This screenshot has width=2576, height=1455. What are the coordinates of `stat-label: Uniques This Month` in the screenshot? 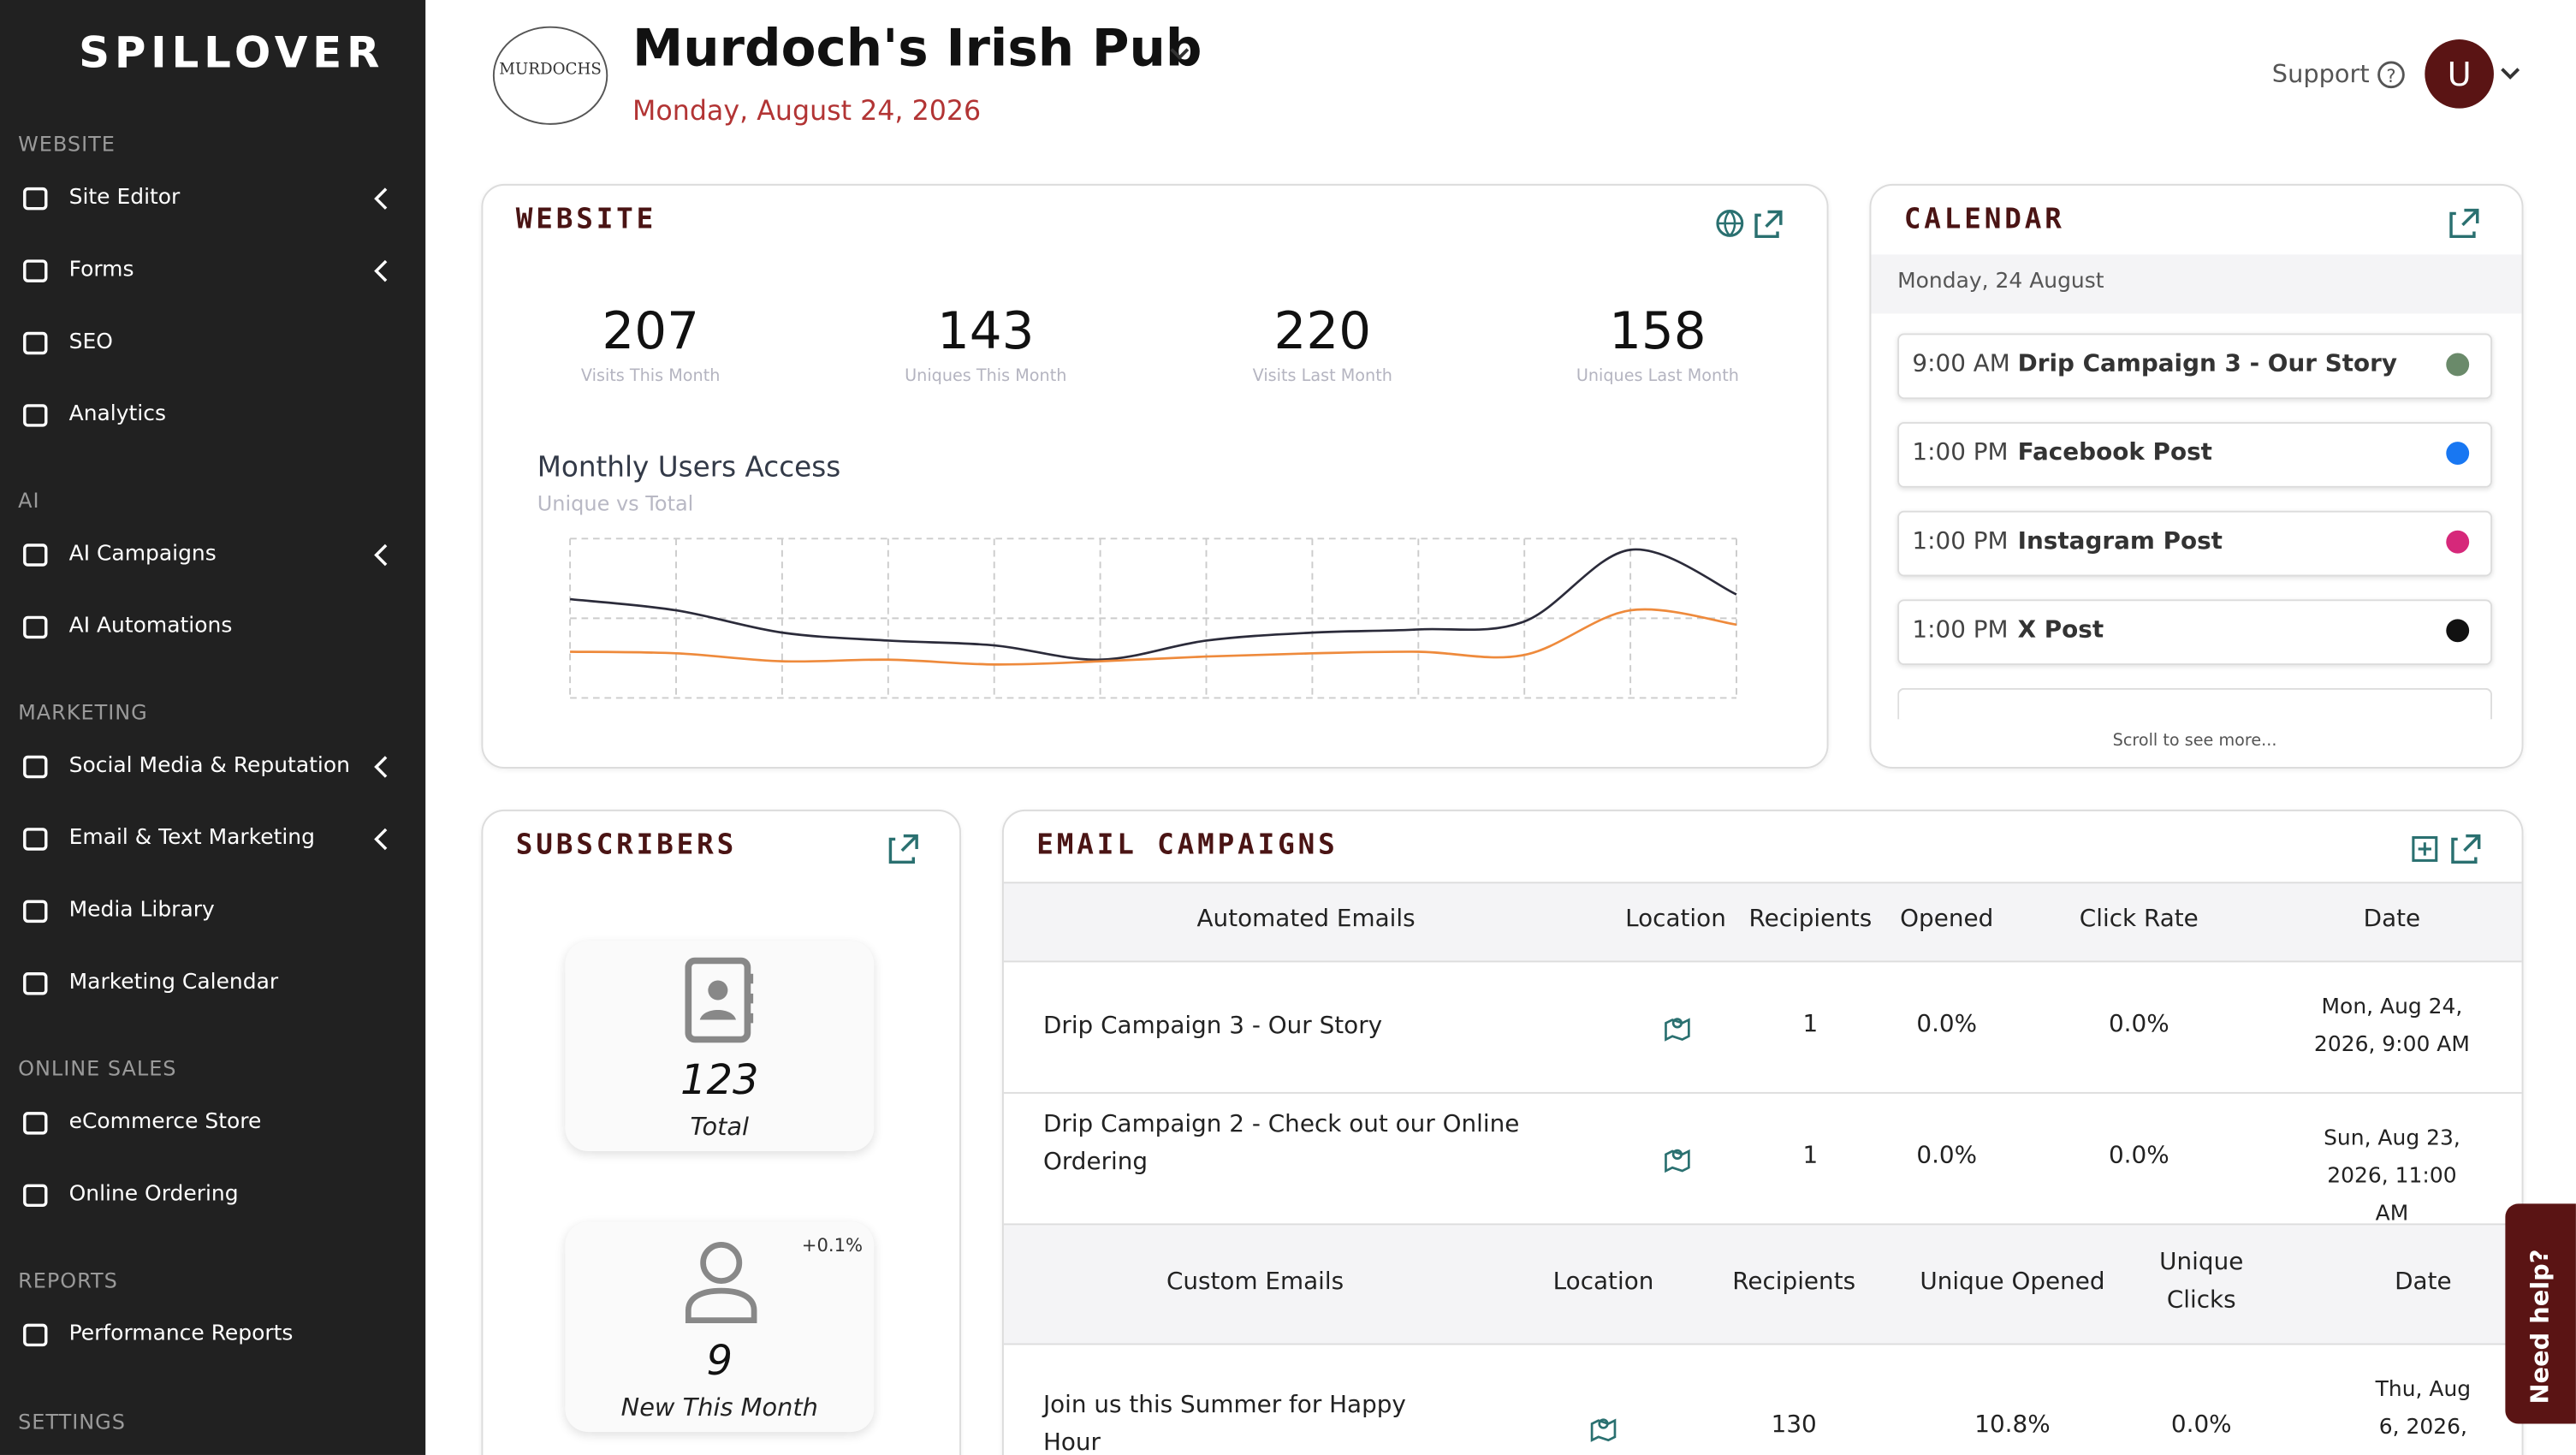 It's located at (986, 376).